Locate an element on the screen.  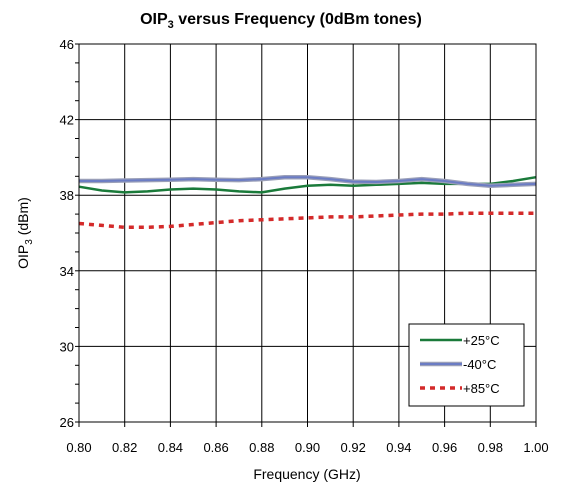
x-tick-label: 0.88 is located at coordinates (261, 447).